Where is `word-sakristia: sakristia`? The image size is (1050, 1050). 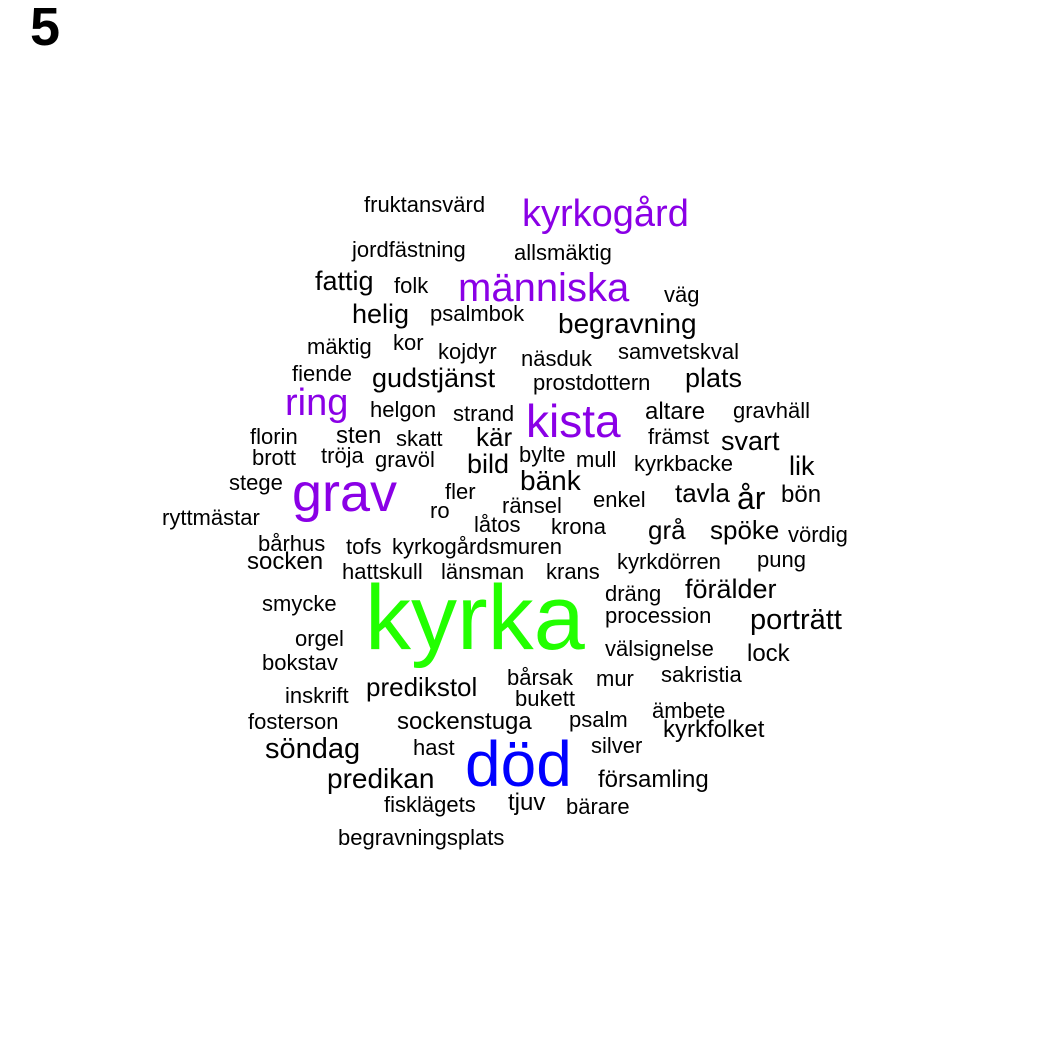 word-sakristia: sakristia is located at coordinates (701, 674).